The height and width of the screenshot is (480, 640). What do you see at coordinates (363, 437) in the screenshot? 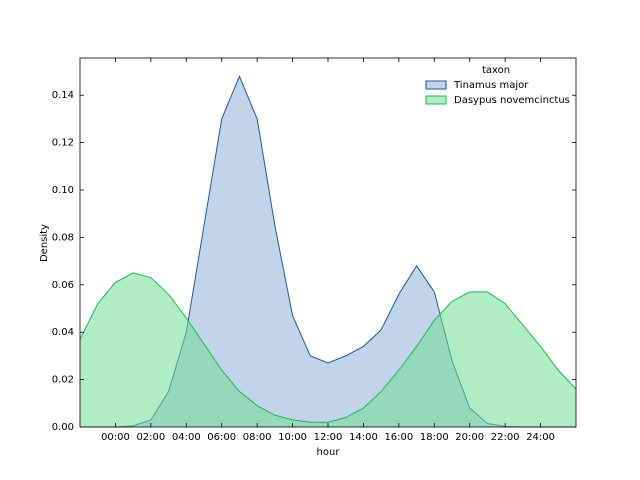
I see `x-tick-label: 14:00` at bounding box center [363, 437].